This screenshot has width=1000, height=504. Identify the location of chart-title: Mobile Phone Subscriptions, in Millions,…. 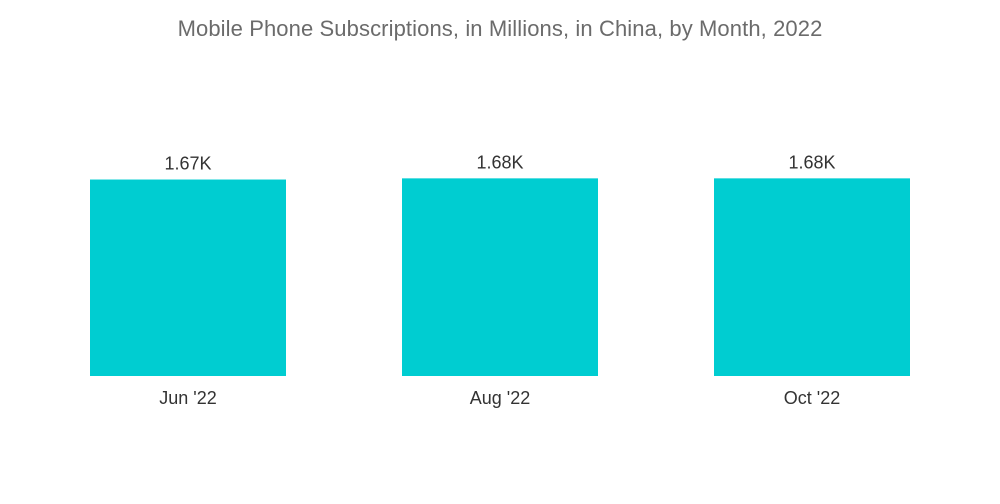
(500, 28).